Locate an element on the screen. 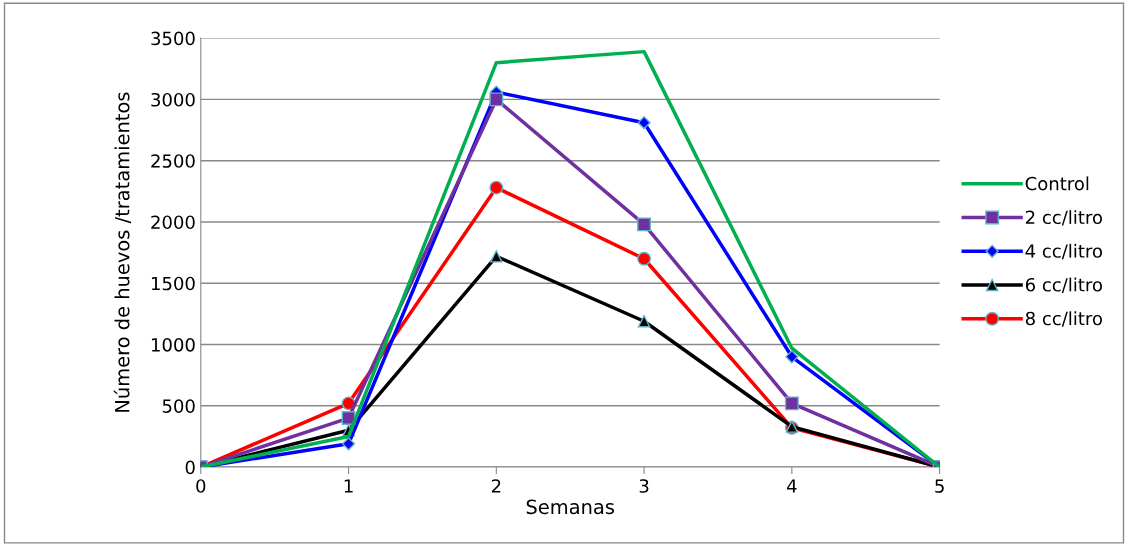 The width and height of the screenshot is (1128, 545). x-tick-label: 2 is located at coordinates (496, 486).